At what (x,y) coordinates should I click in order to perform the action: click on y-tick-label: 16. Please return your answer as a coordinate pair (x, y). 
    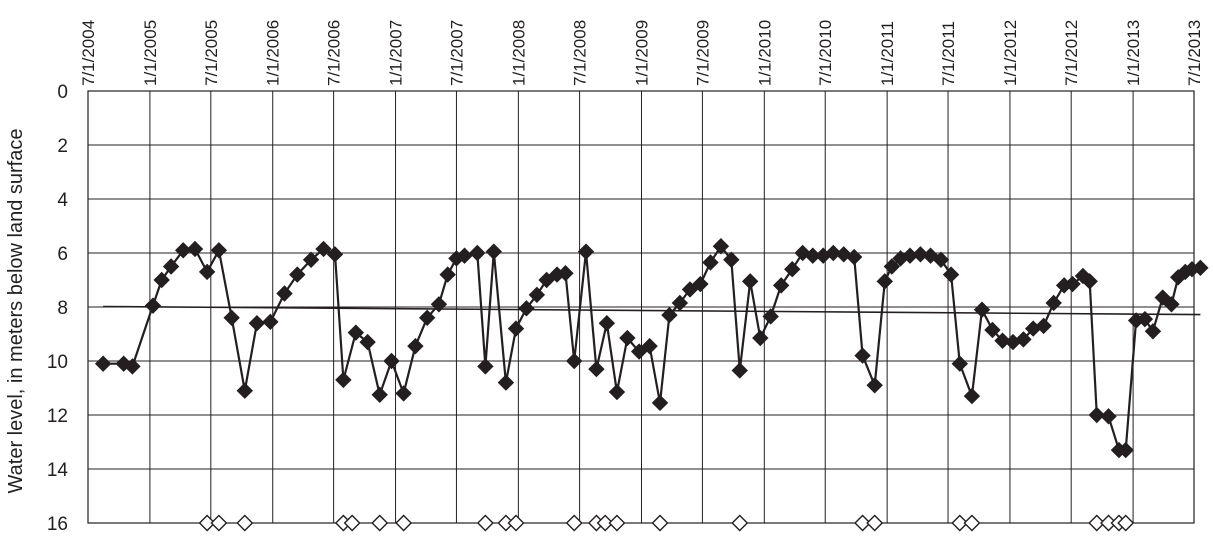
    Looking at the image, I should click on (57, 524).